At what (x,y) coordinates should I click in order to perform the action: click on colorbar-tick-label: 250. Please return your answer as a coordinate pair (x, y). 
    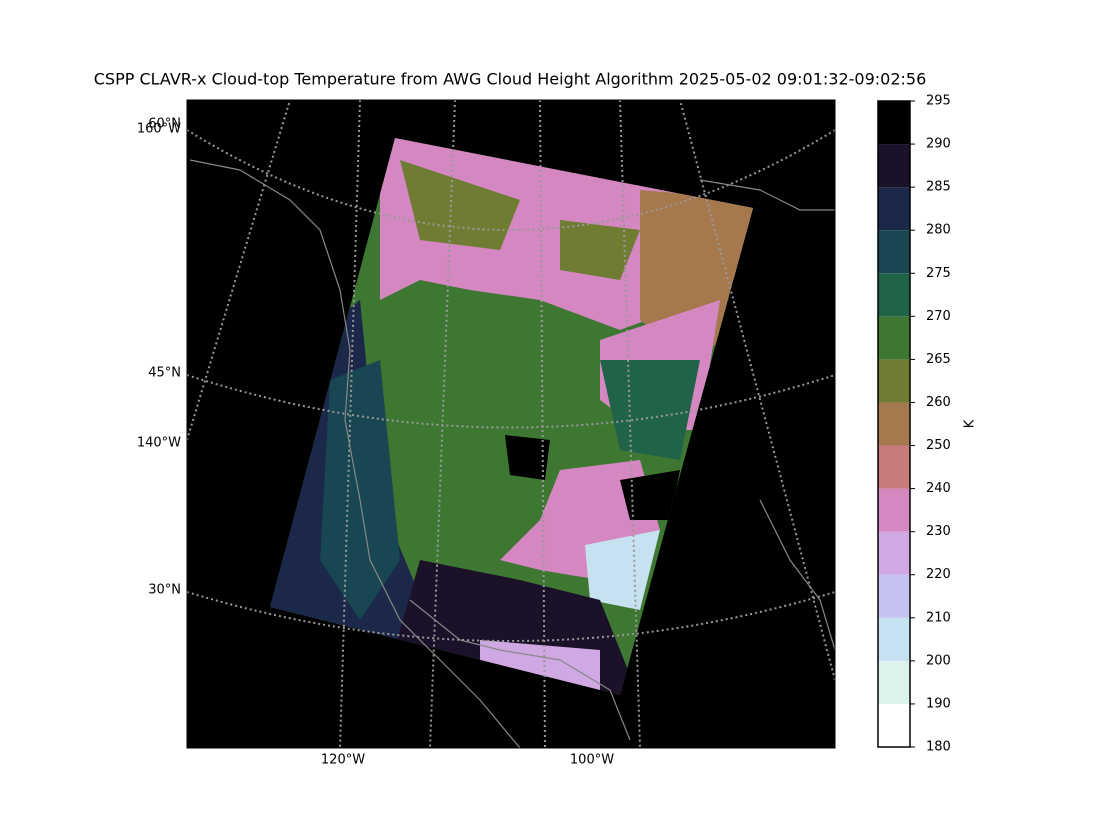
    Looking at the image, I should click on (938, 445).